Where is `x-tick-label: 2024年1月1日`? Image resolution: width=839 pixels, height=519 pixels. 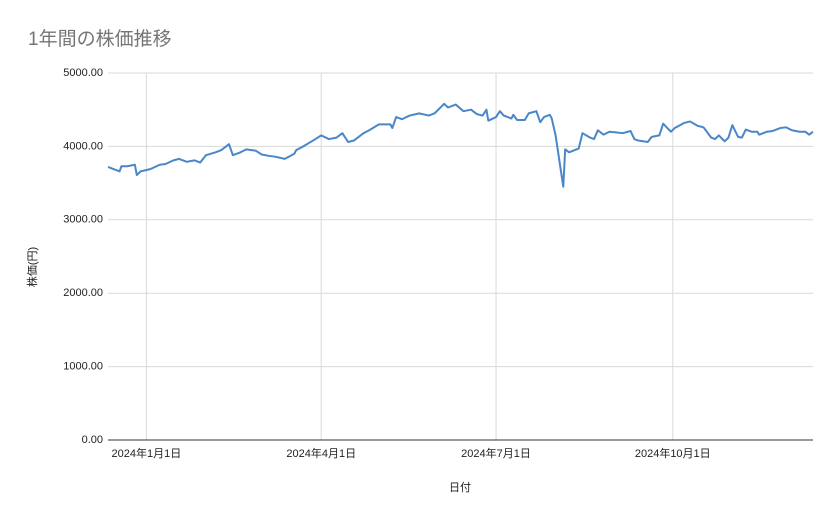
x-tick-label: 2024年1月1日 is located at coordinates (147, 453).